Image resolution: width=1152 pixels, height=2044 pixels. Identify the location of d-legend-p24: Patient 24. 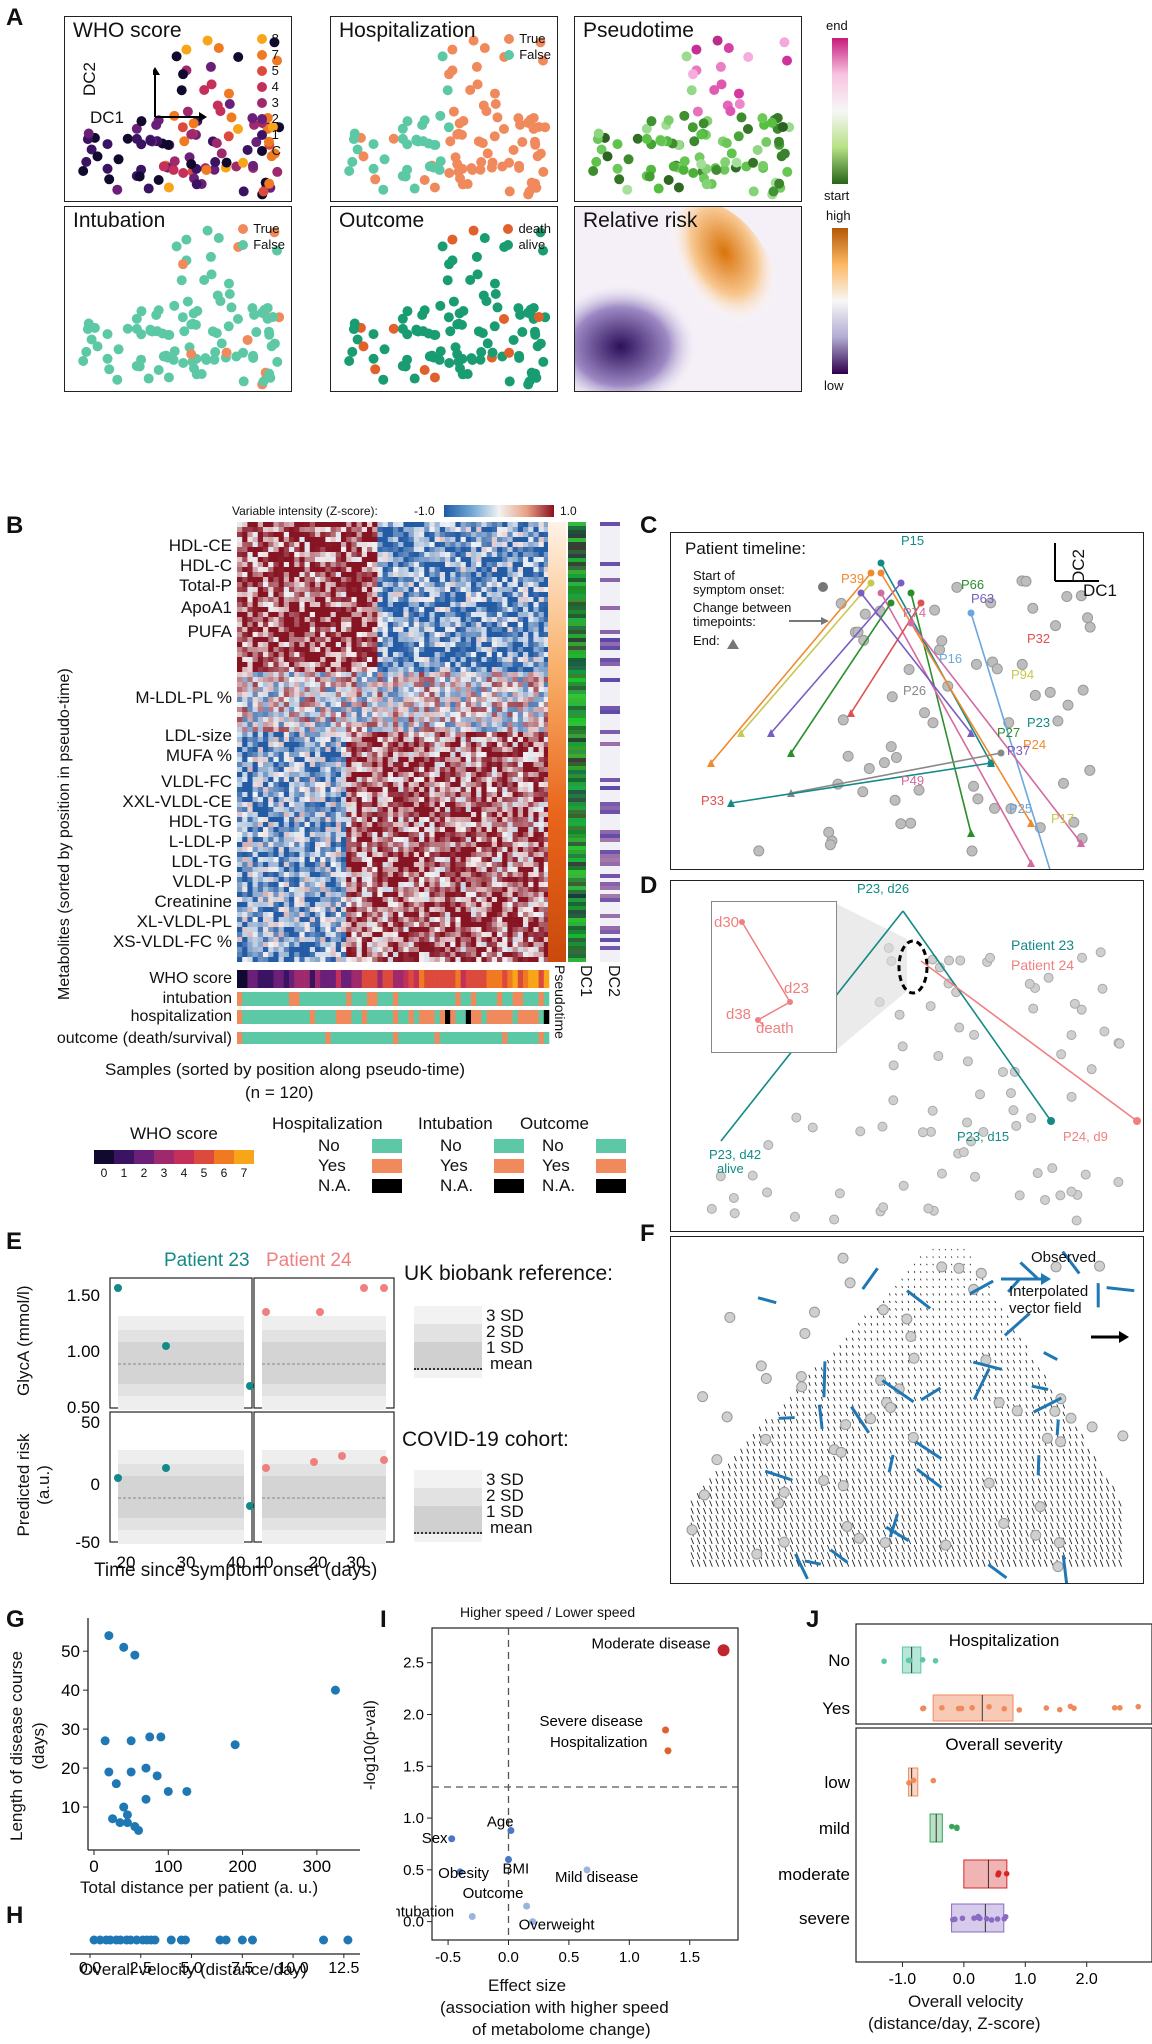
(1043, 965).